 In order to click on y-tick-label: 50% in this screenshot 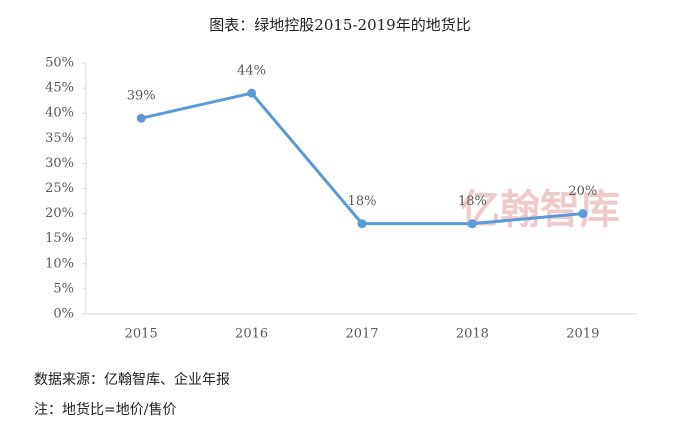, I will do `click(59, 63)`.